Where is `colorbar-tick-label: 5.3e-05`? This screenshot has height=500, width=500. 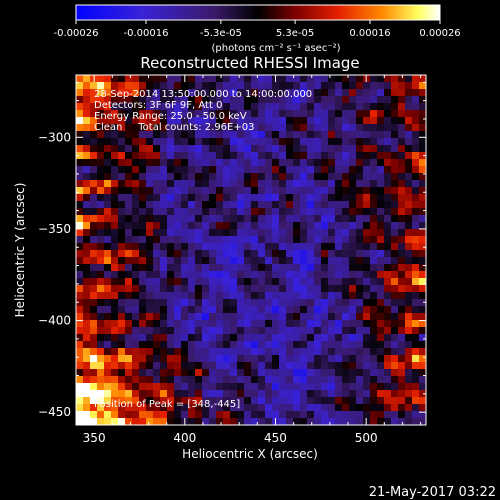
colorbar-tick-label: 5.3e-05 is located at coordinates (295, 33).